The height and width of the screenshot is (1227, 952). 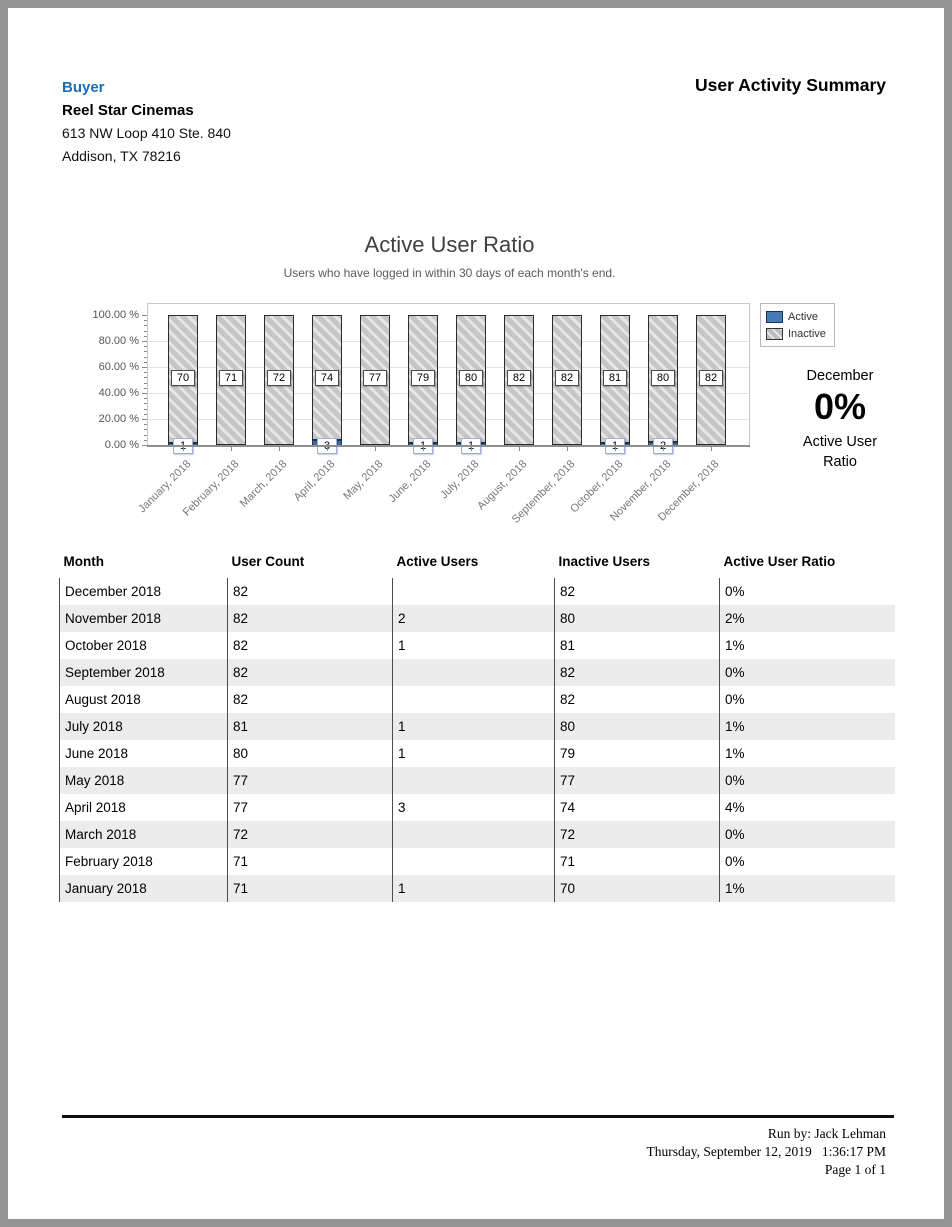 What do you see at coordinates (363, 480) in the screenshot?
I see `x-axis-label: May, 2018` at bounding box center [363, 480].